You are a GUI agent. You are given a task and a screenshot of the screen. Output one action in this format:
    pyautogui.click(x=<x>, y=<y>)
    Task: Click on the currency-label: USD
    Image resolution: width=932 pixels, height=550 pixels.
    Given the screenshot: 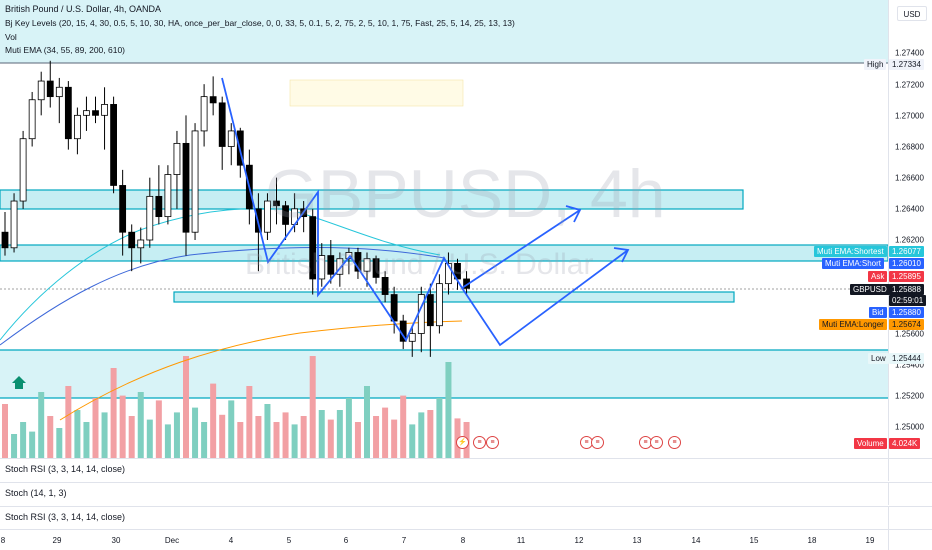 What is the action you would take?
    pyautogui.click(x=912, y=13)
    